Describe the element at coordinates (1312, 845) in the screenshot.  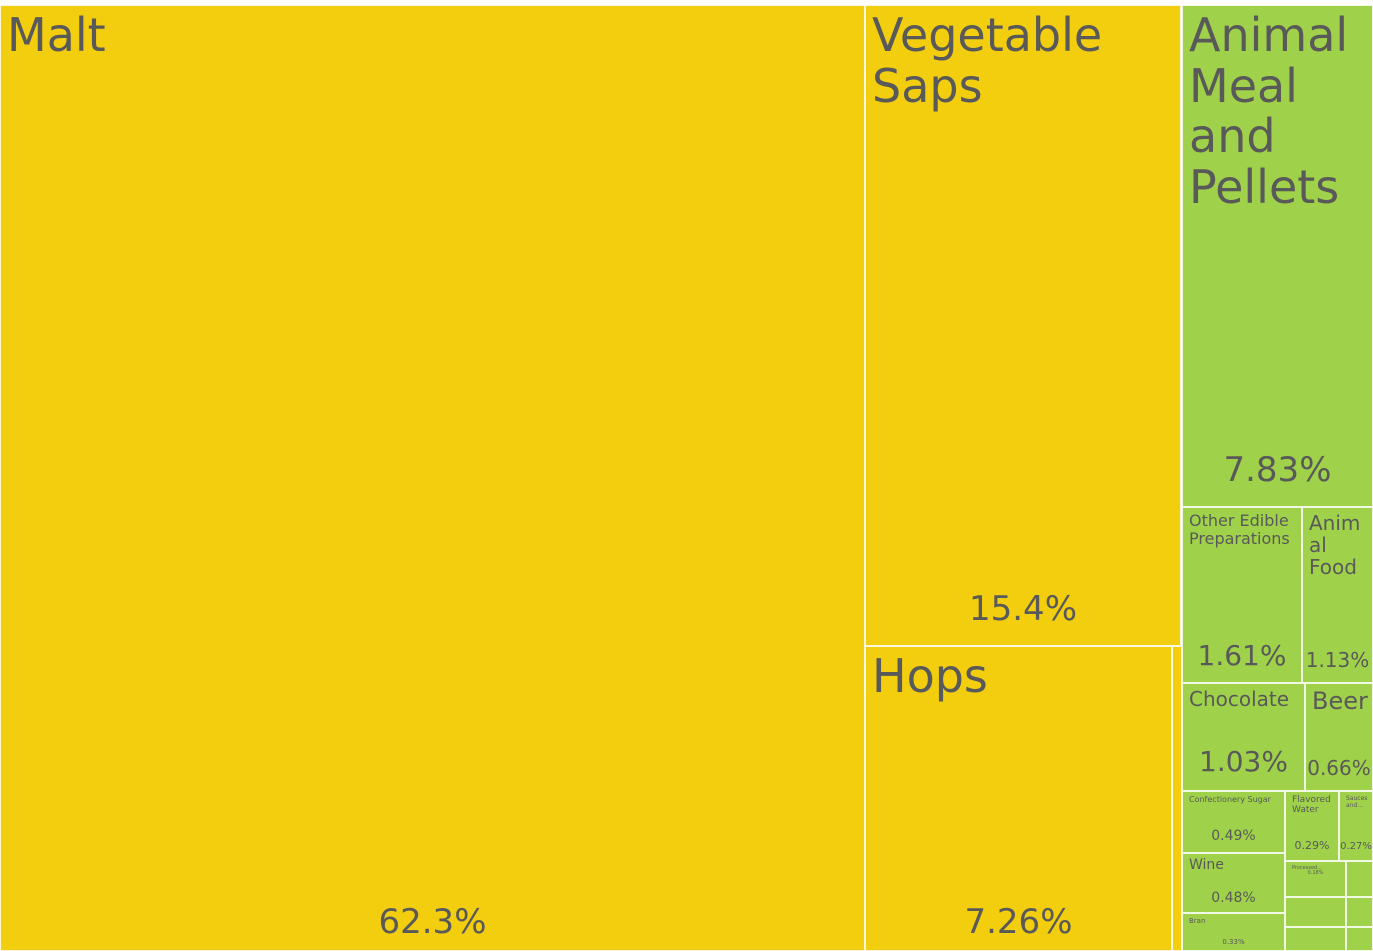
I see `tile-value-label: 0.29%` at that location.